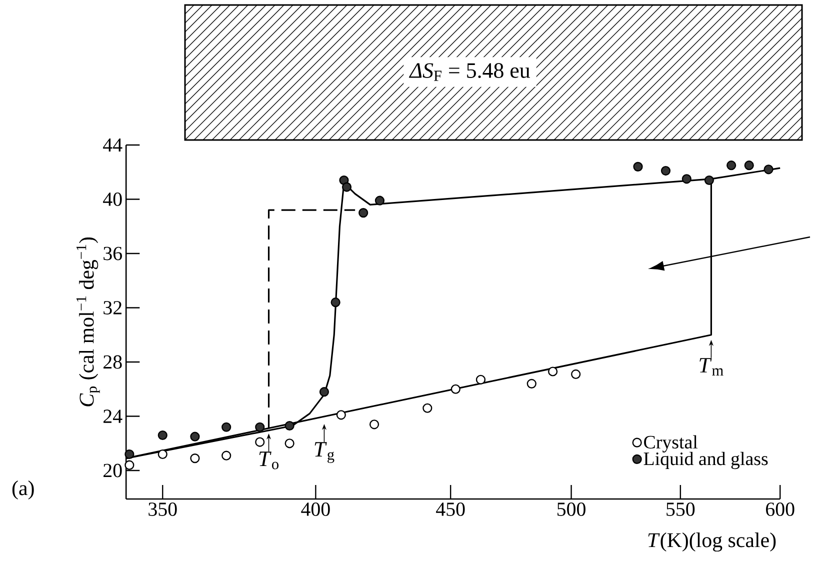 The image size is (814, 577). What do you see at coordinates (113, 471) in the screenshot?
I see `y-tick-label: 20` at bounding box center [113, 471].